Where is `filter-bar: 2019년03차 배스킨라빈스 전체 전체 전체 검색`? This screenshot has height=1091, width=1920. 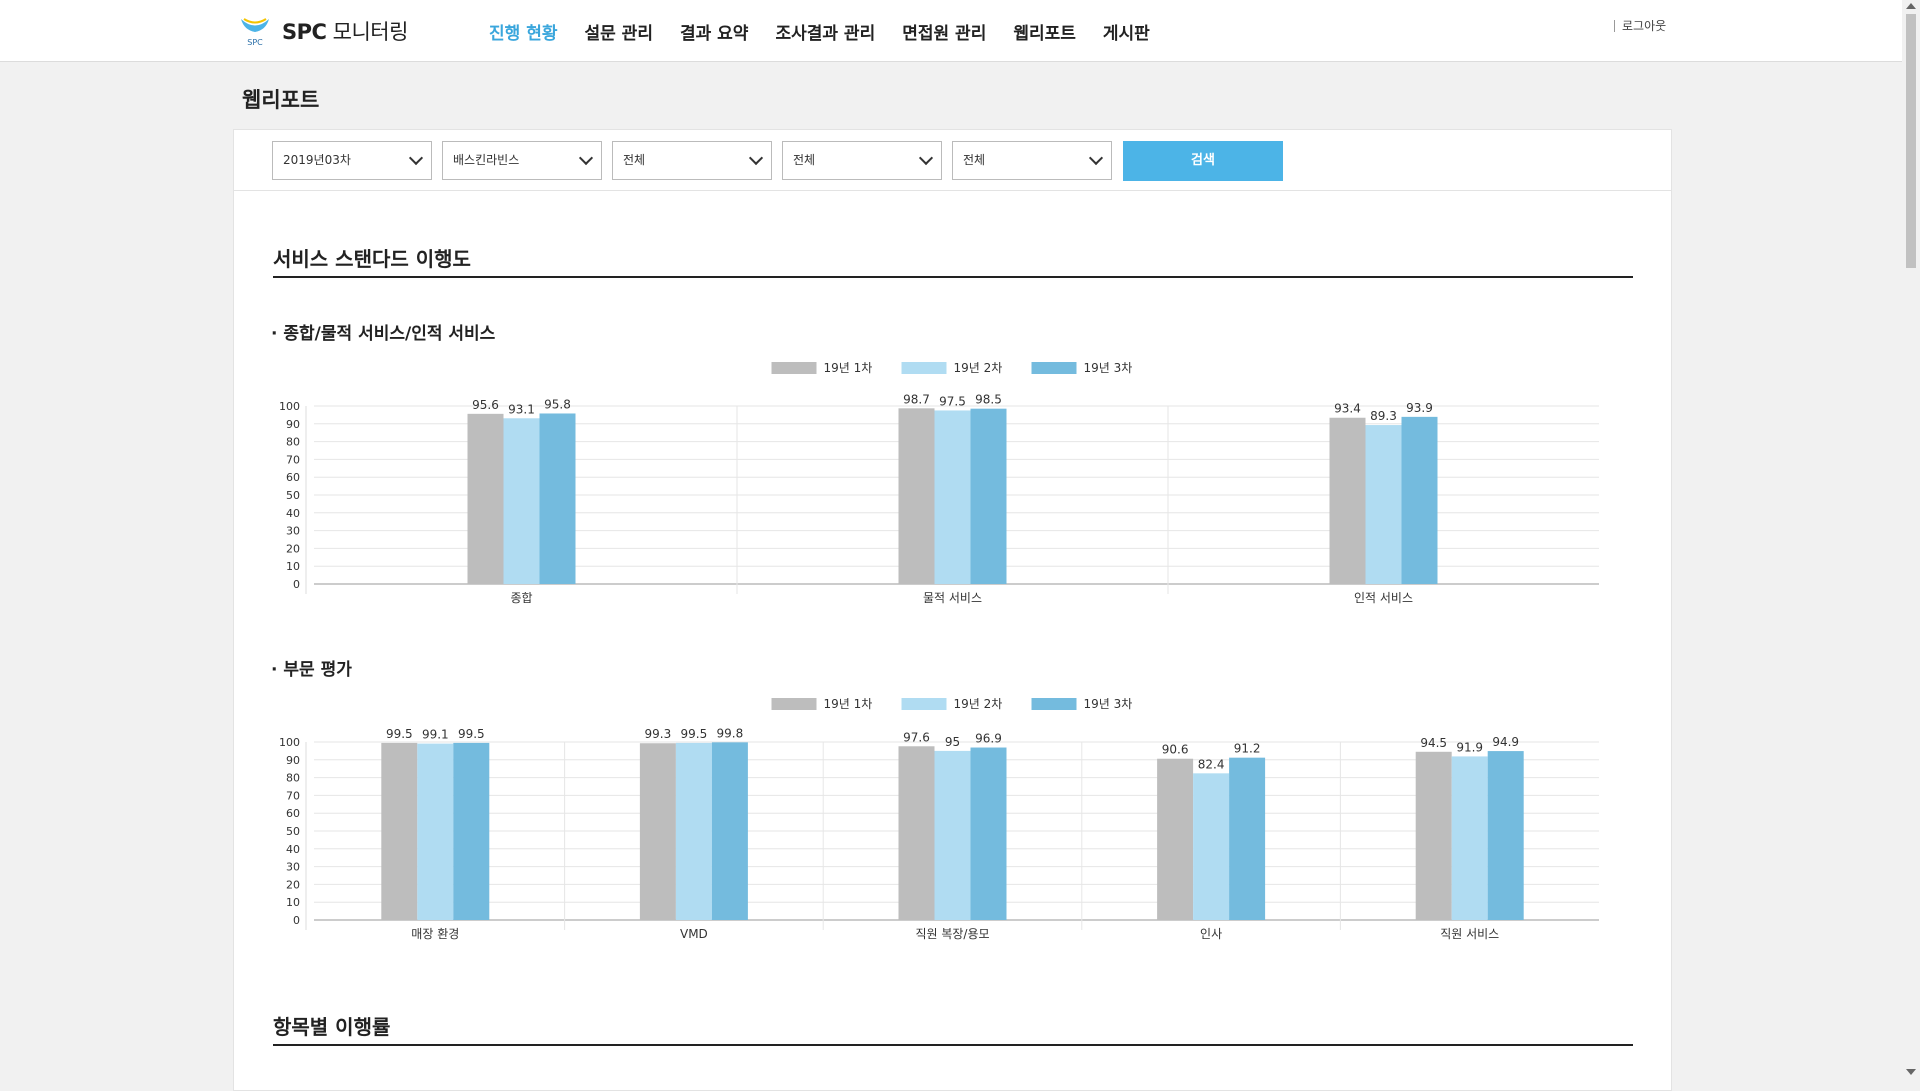
filter-bar: 2019년03차 배스킨라빈스 전체 전체 전체 검색 is located at coordinates (952, 160).